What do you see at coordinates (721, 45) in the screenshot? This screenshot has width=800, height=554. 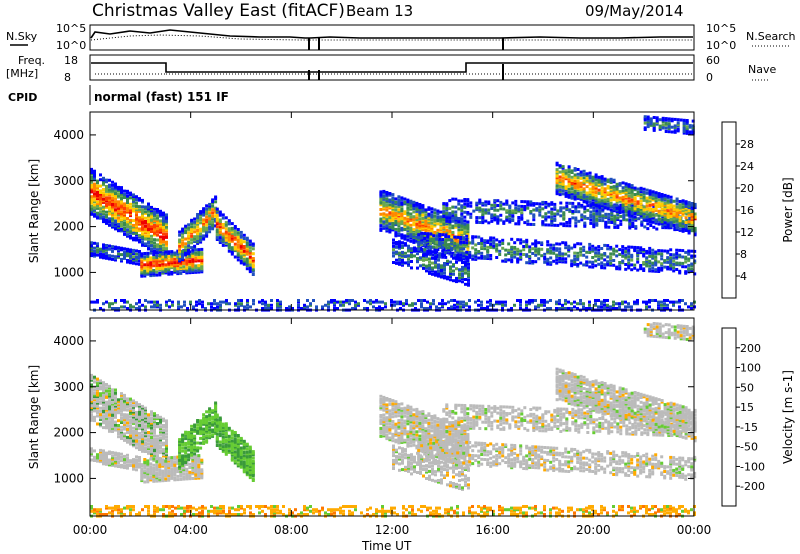 I see `noise-tick-right-bottom: 10^0` at bounding box center [721, 45].